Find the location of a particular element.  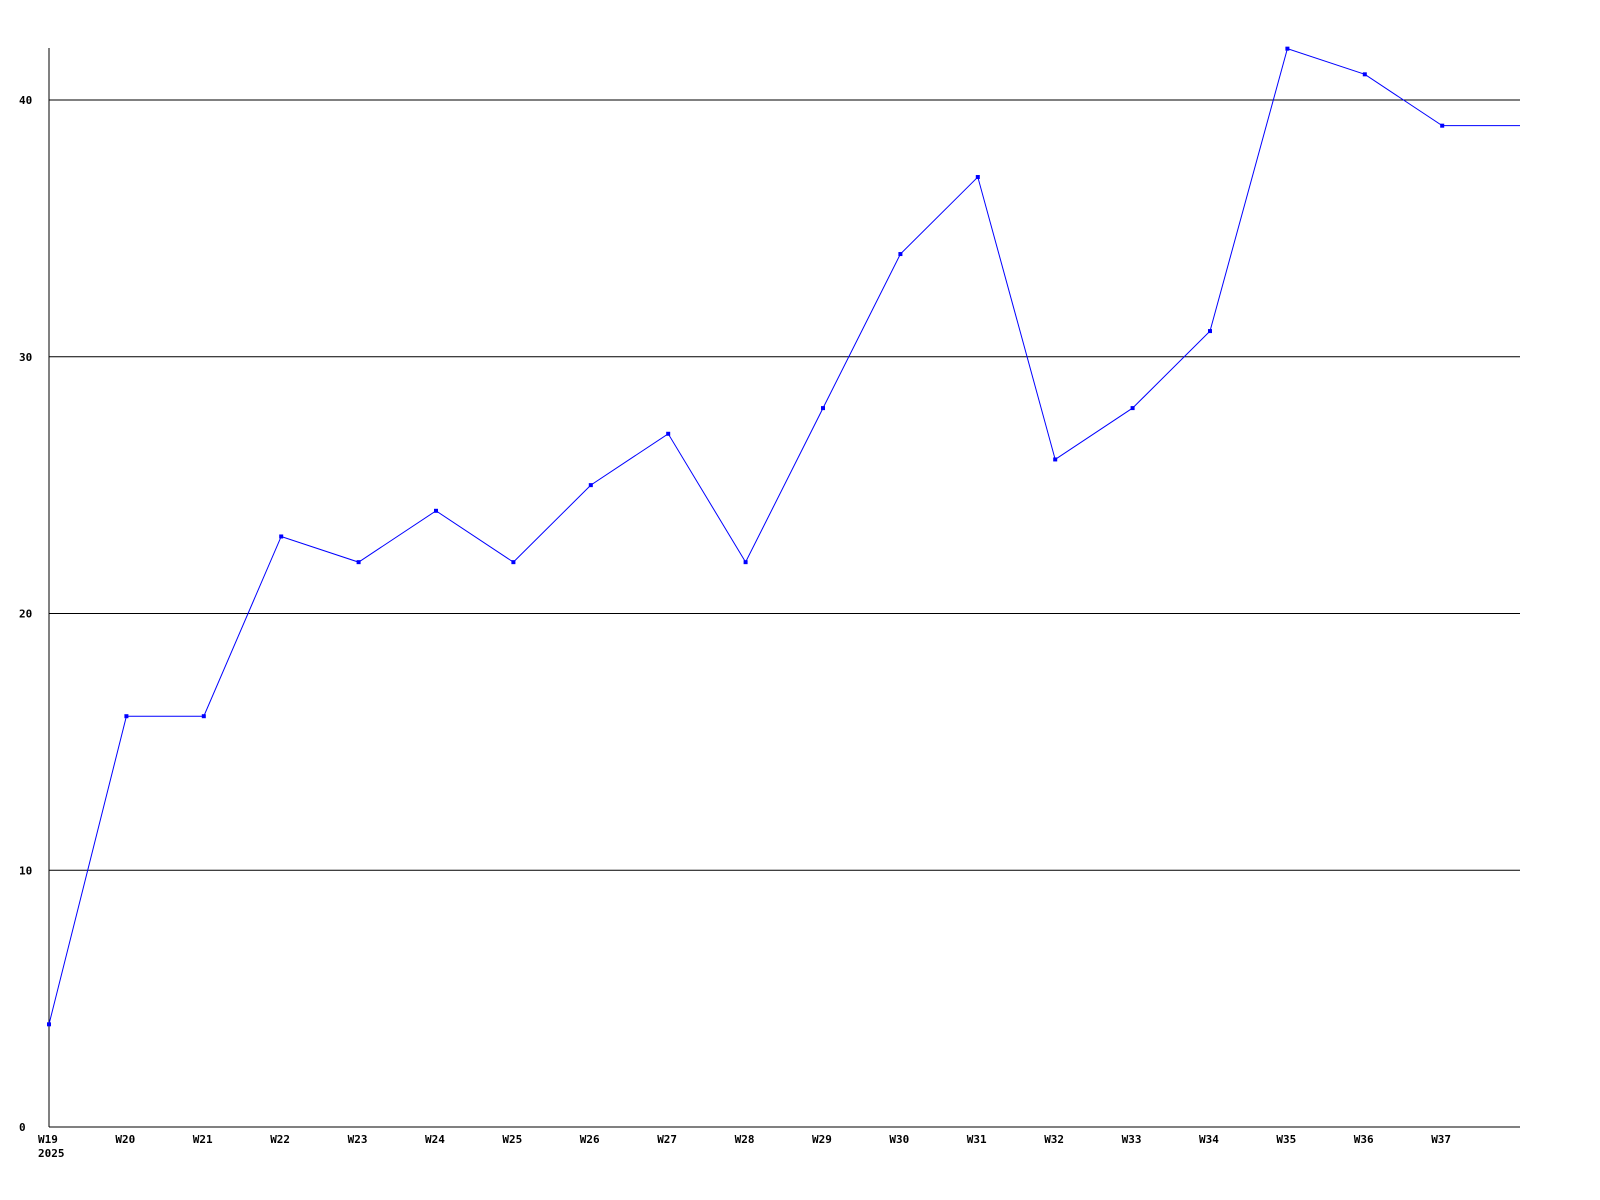

y-tick-label: 30 is located at coordinates (25, 357).